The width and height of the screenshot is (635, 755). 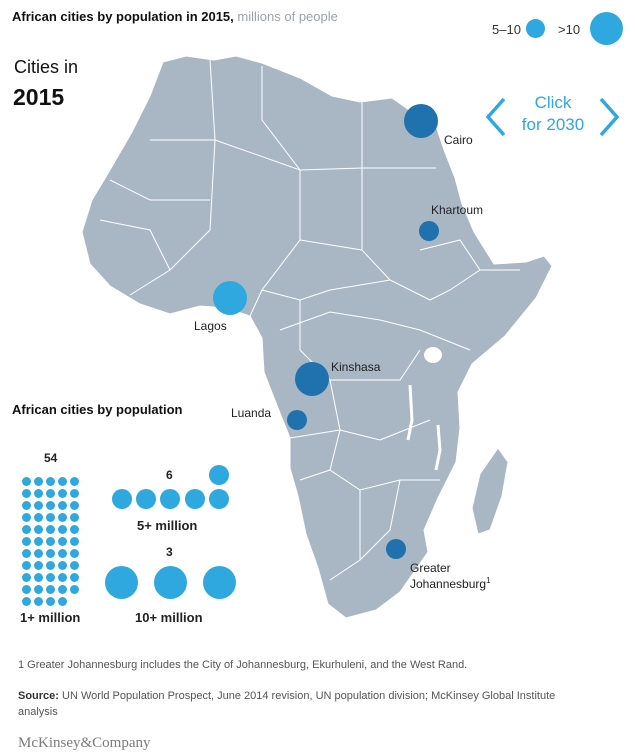 What do you see at coordinates (506, 29) in the screenshot?
I see `legend-small-label: 5–10` at bounding box center [506, 29].